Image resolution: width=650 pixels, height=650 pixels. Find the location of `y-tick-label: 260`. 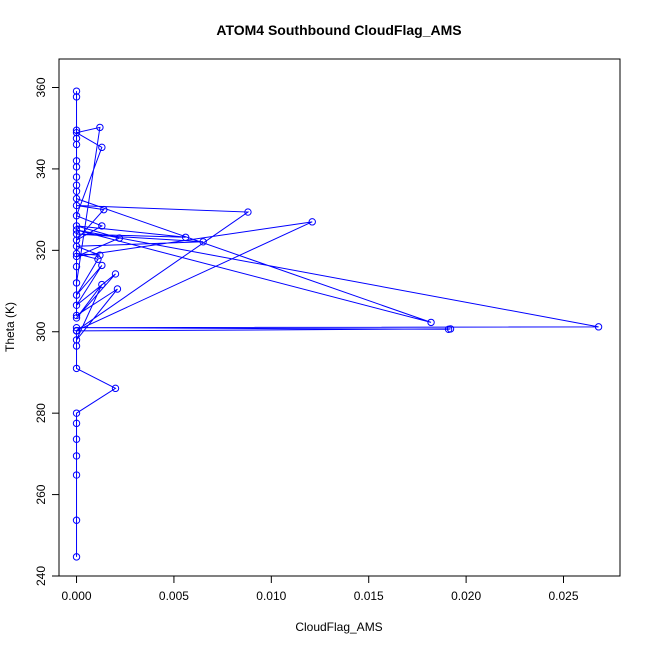

y-tick-label: 260 is located at coordinates (41, 494).